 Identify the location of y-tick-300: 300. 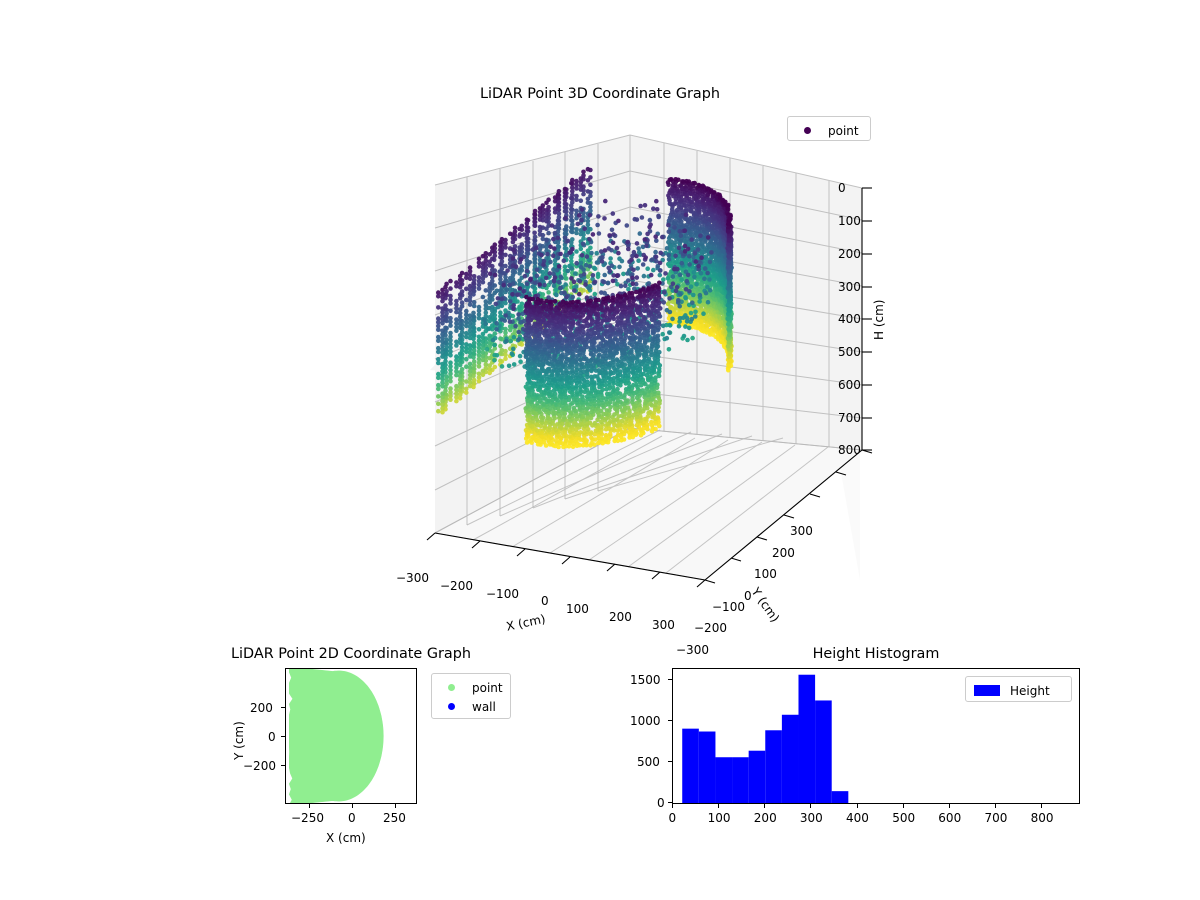
(801, 531).